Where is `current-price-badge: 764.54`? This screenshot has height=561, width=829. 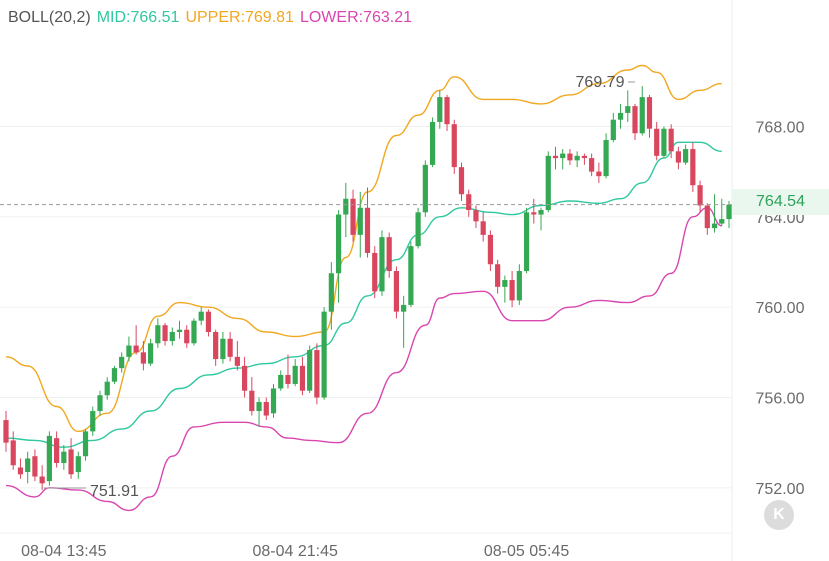 current-price-badge: 764.54 is located at coordinates (780, 202).